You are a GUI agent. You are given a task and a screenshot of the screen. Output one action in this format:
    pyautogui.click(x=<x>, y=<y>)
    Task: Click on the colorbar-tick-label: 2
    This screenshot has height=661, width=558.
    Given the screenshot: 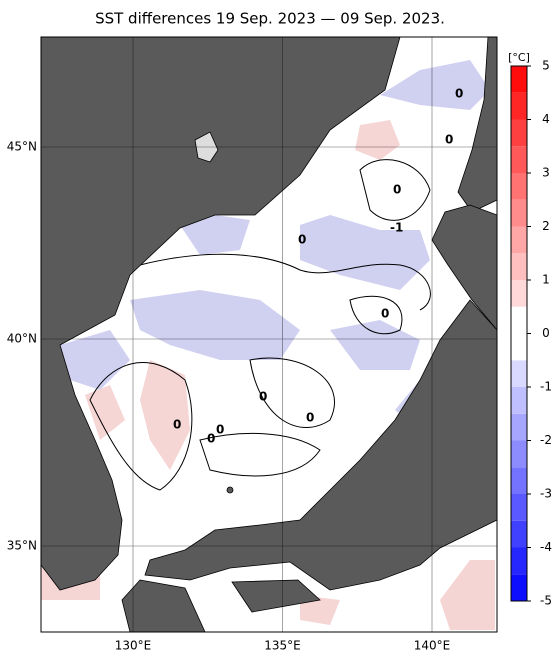 What is the action you would take?
    pyautogui.click(x=546, y=226)
    